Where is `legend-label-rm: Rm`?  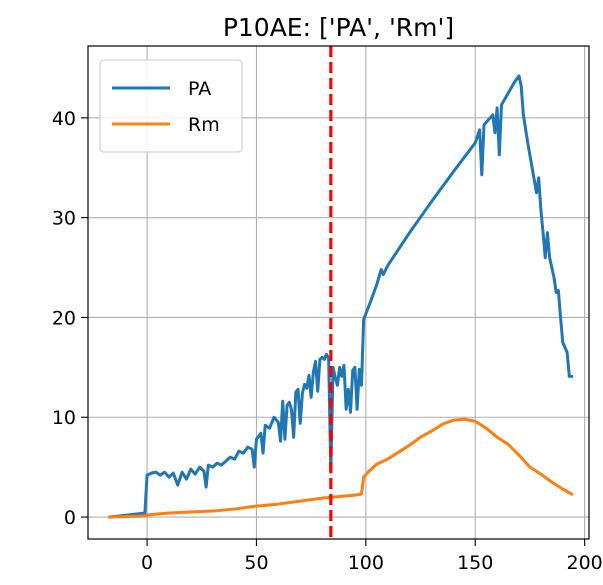
legend-label-rm: Rm is located at coordinates (204, 125).